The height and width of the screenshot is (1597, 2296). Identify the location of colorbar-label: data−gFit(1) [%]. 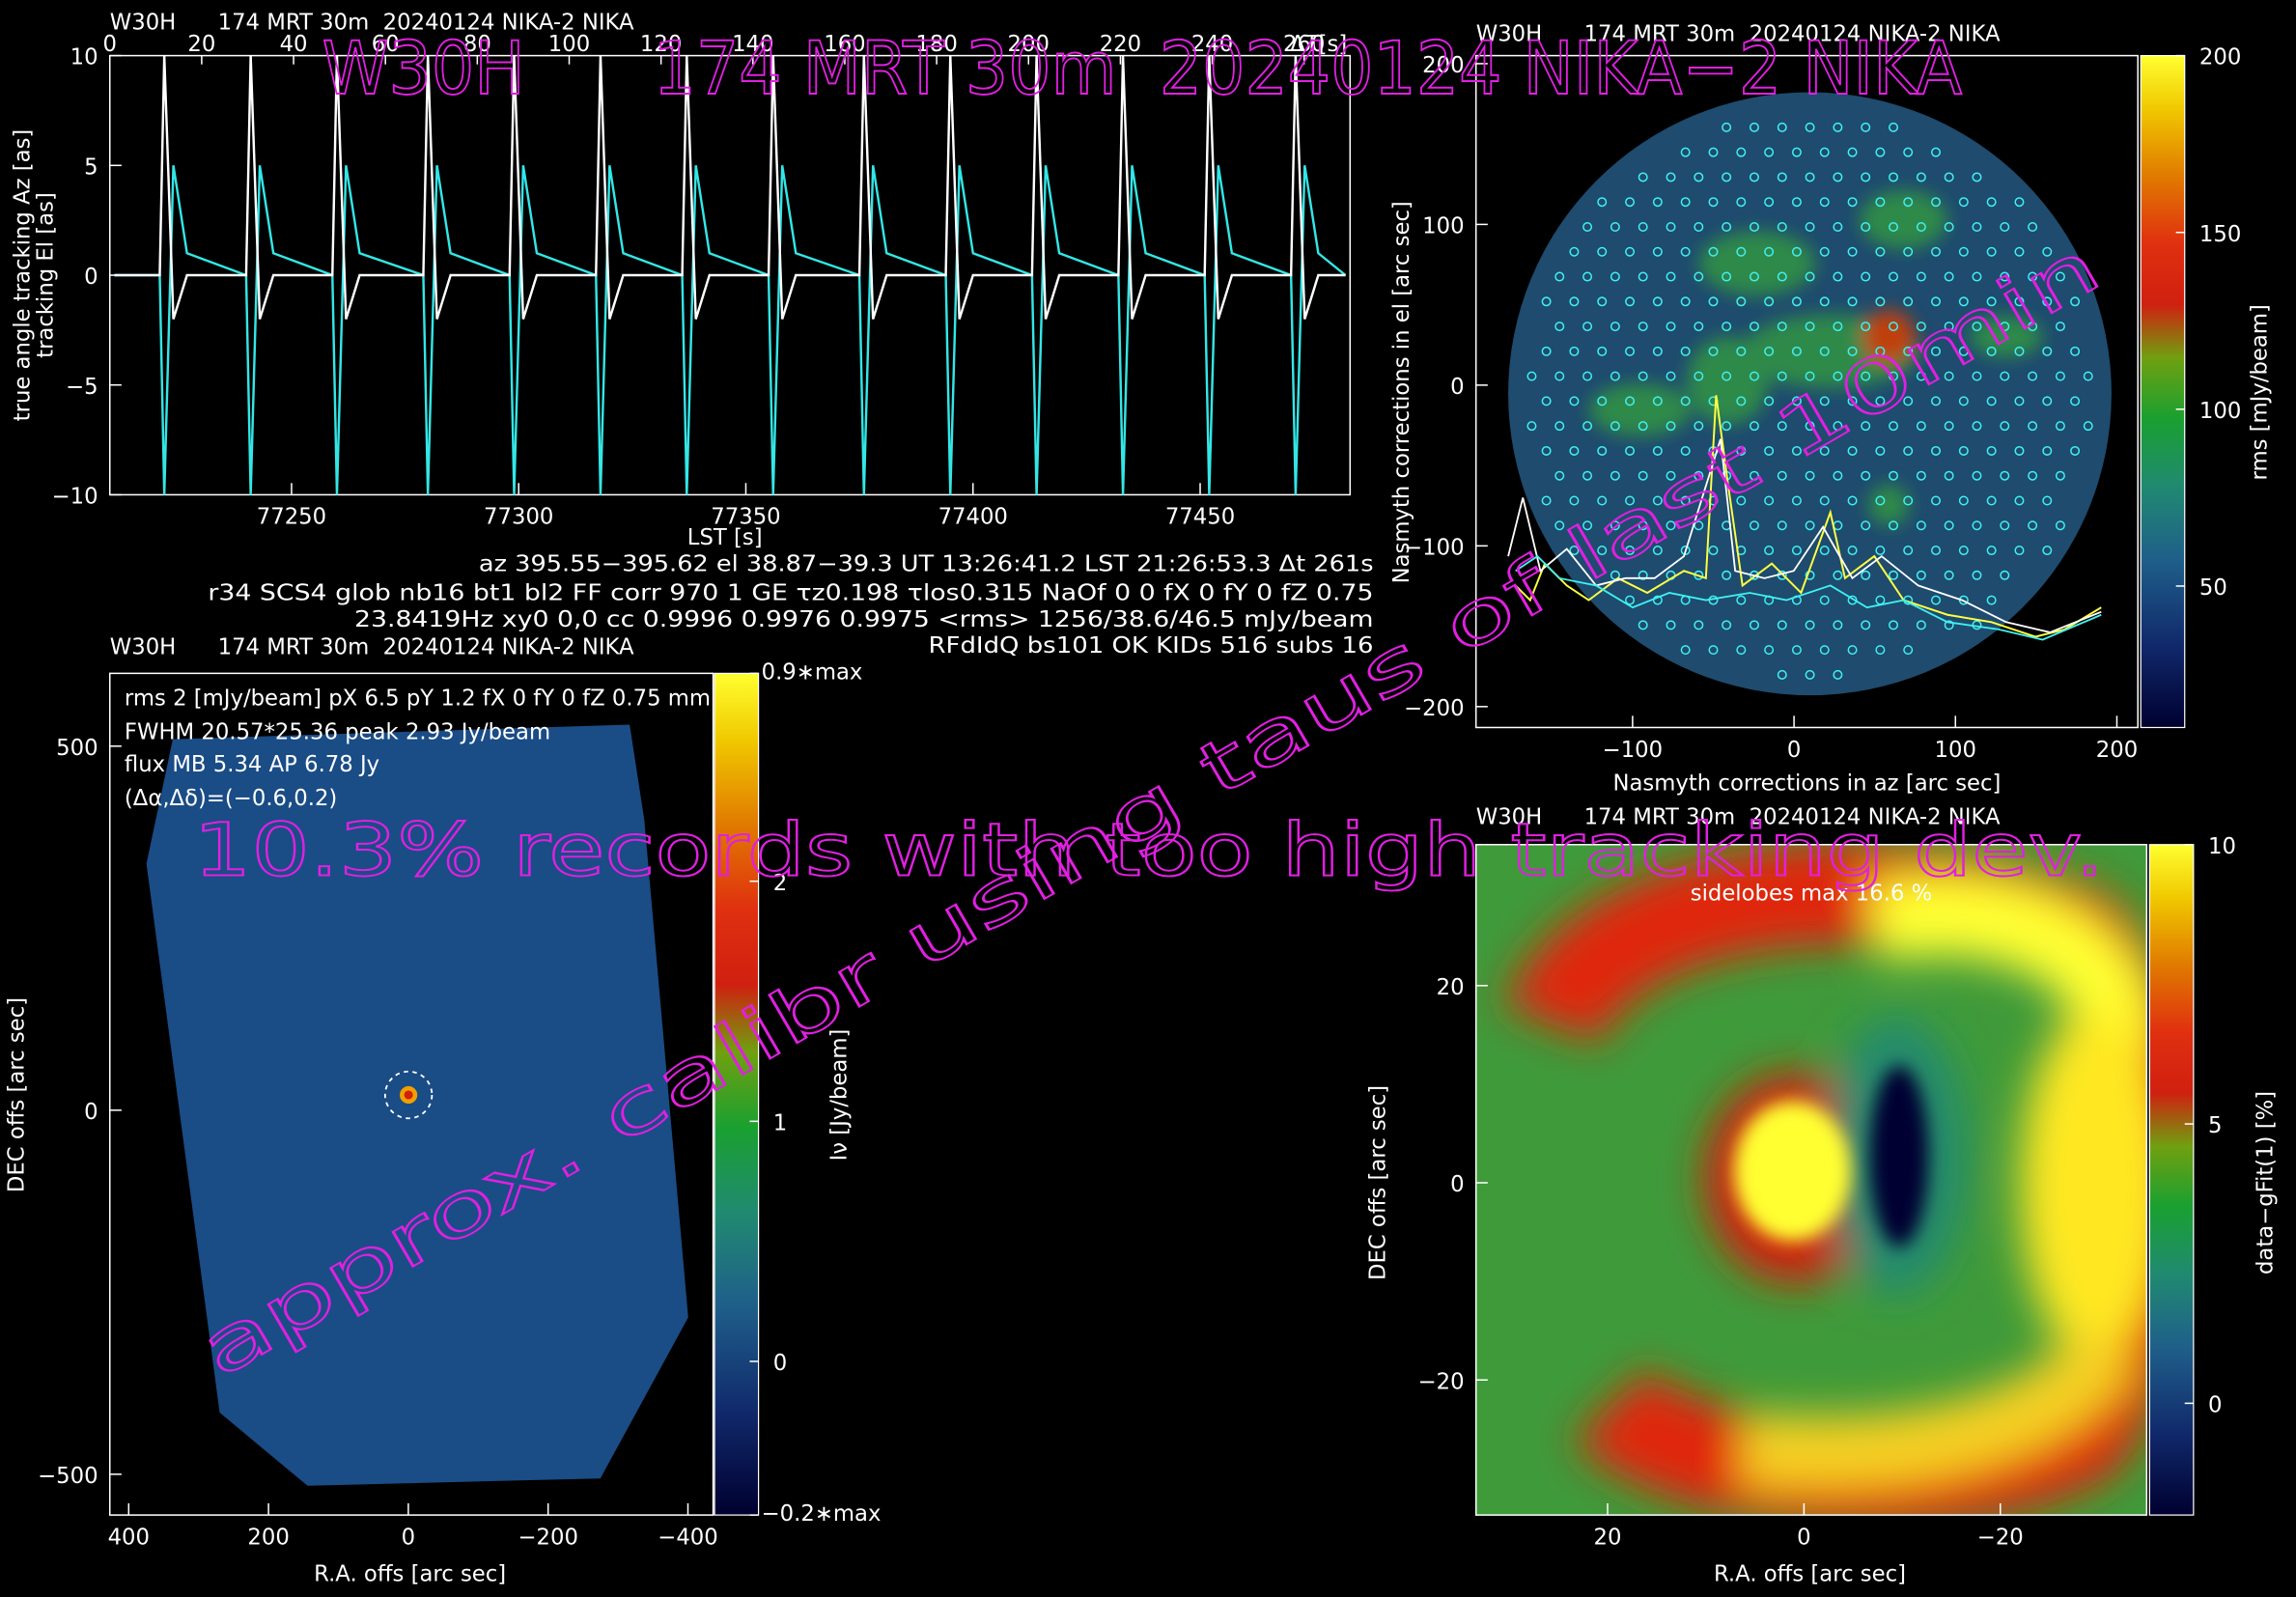
(2267, 1183).